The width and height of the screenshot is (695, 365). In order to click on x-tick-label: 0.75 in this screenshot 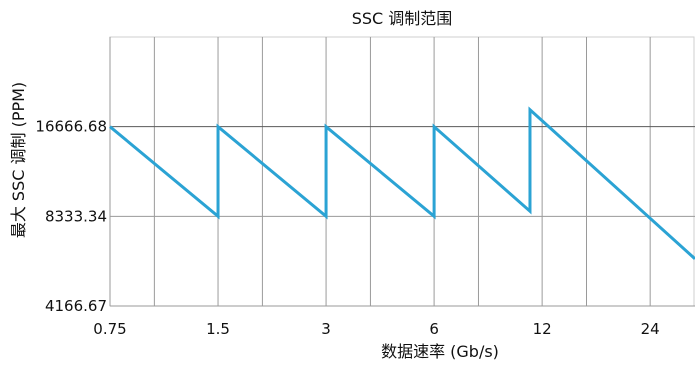, I will do `click(109, 329)`.